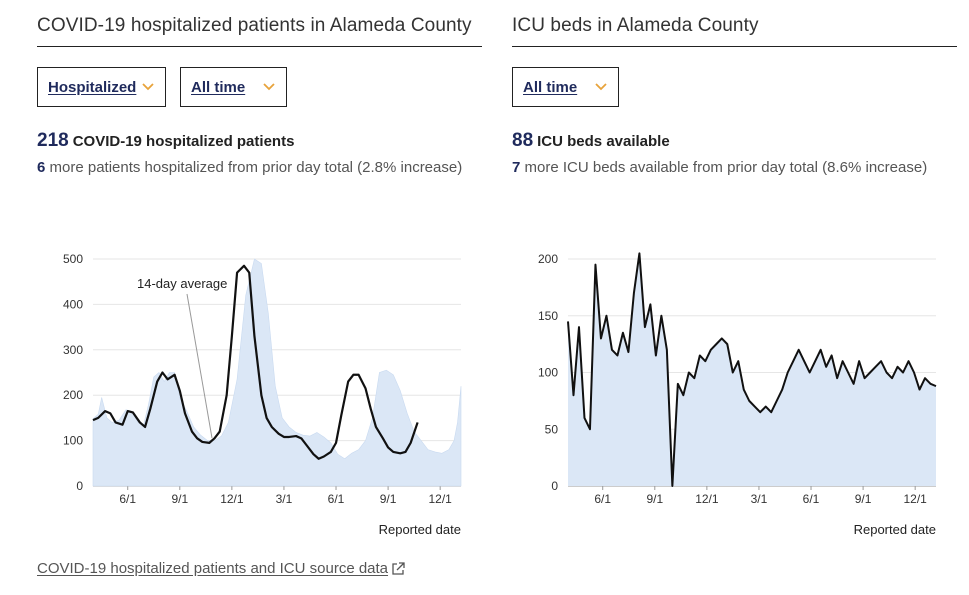 The image size is (969, 595). I want to click on external-link-icon, so click(398, 568).